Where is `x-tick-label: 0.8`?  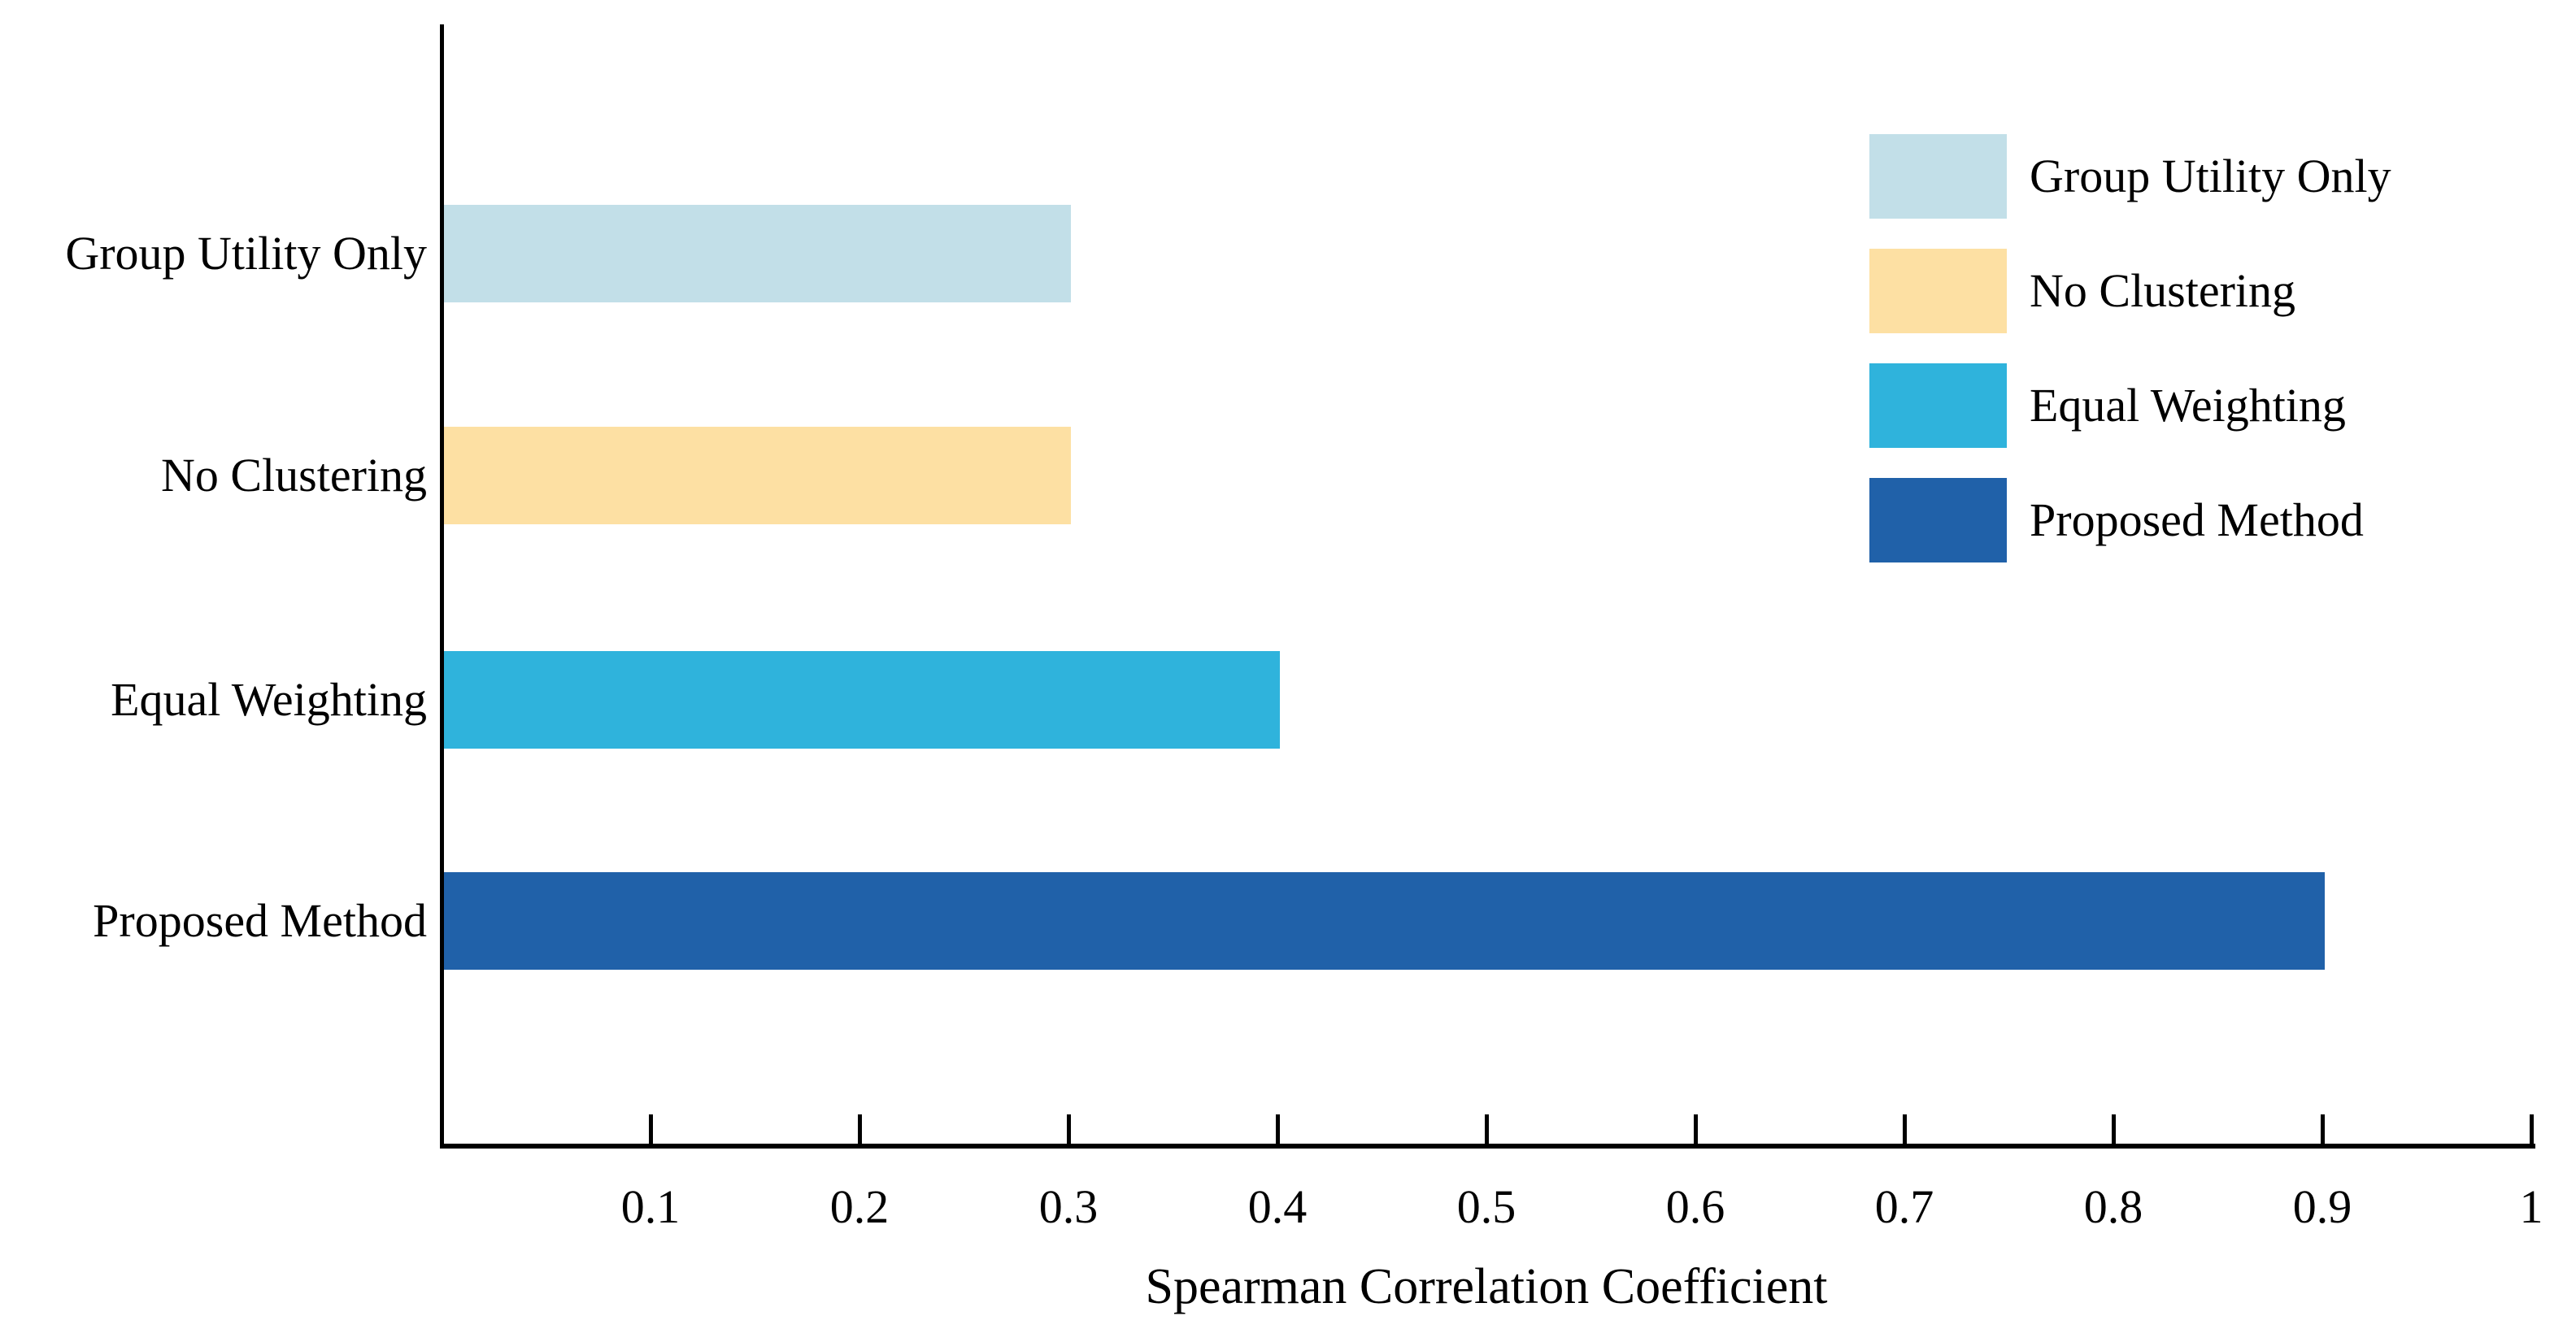
x-tick-label: 0.8 is located at coordinates (2113, 1206).